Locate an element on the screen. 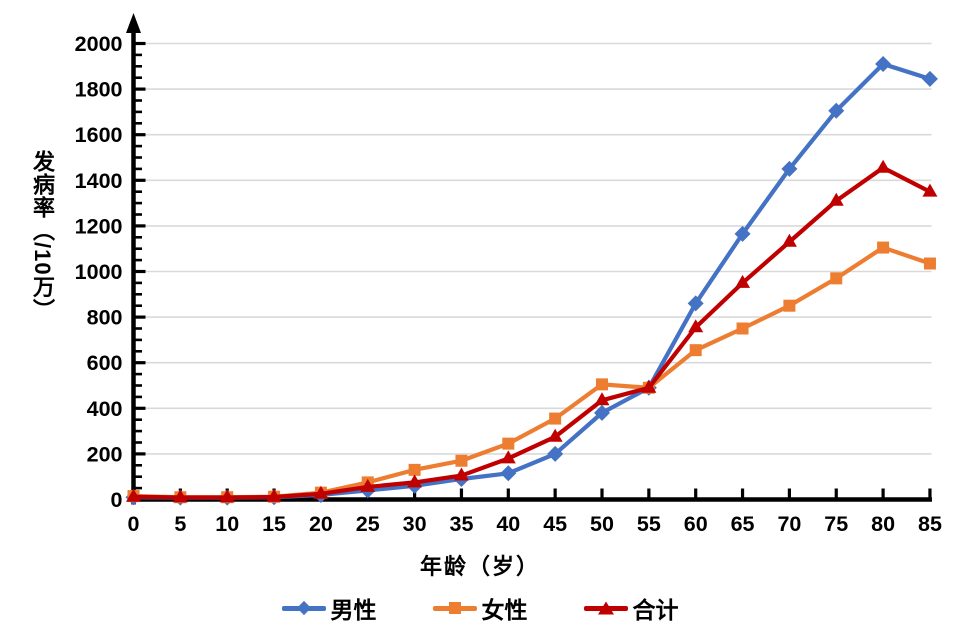 Image resolution: width=960 pixels, height=640 pixels. legend: 男性 女性 合计 is located at coordinates (480, 608).